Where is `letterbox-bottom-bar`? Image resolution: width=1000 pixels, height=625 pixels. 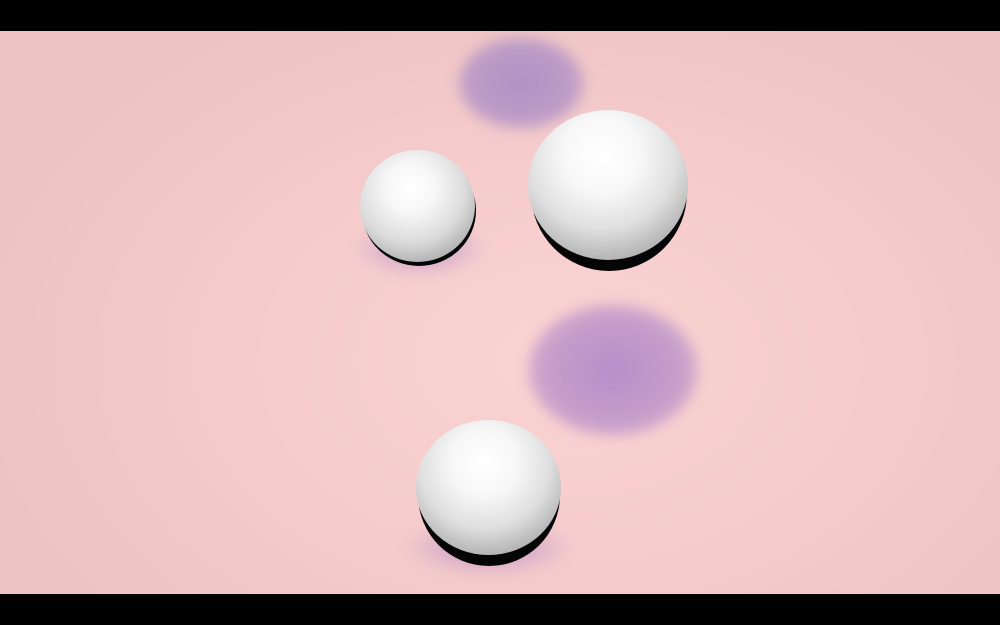
letterbox-bottom-bar is located at coordinates (500, 609).